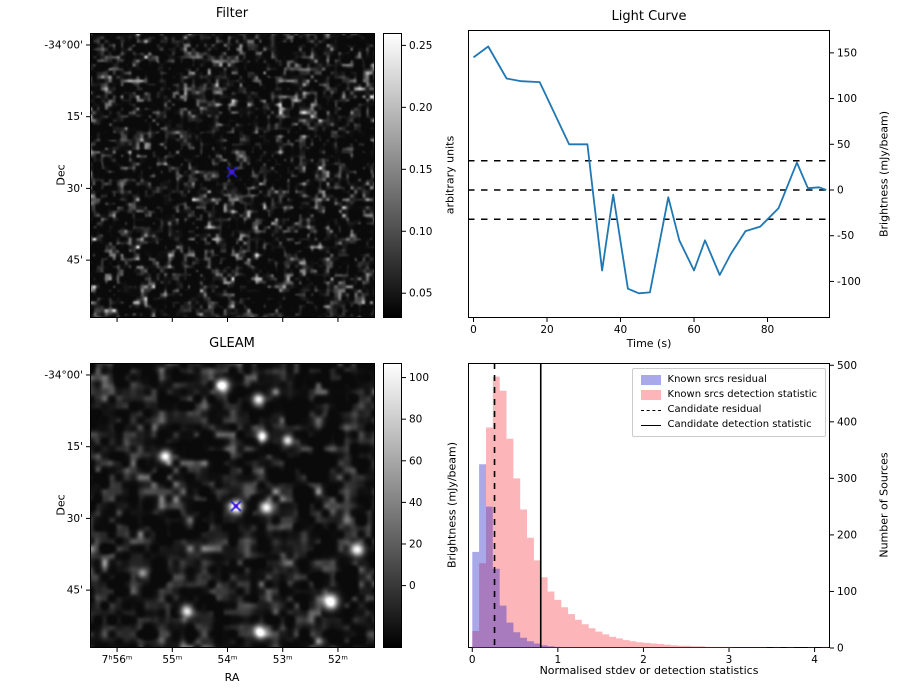 The height and width of the screenshot is (699, 907). I want to click on lightcurve-x-tick-label: 40, so click(620, 330).